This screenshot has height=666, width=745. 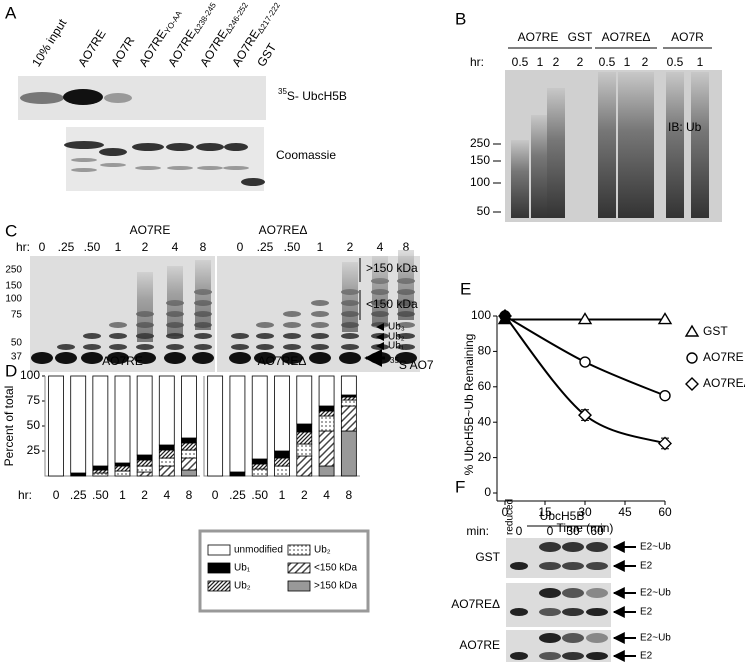 I want to click on supscript: 35, so click(x=394, y=360).